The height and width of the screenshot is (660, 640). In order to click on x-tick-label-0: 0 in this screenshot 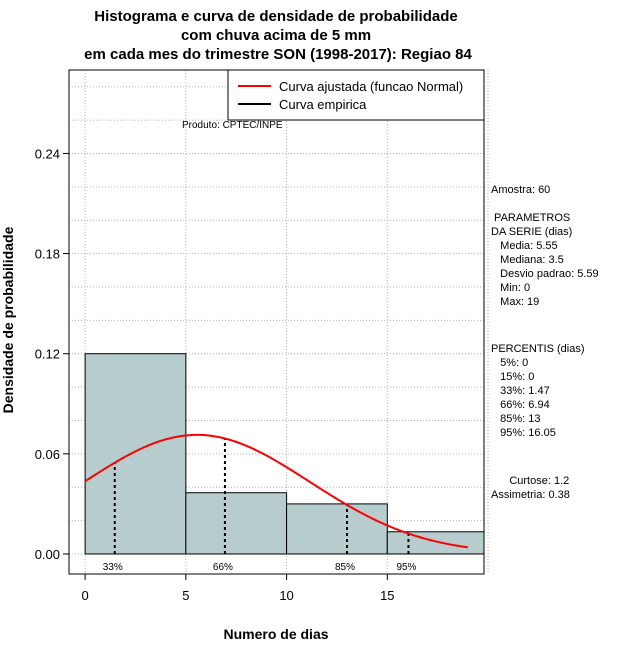, I will do `click(84, 595)`.